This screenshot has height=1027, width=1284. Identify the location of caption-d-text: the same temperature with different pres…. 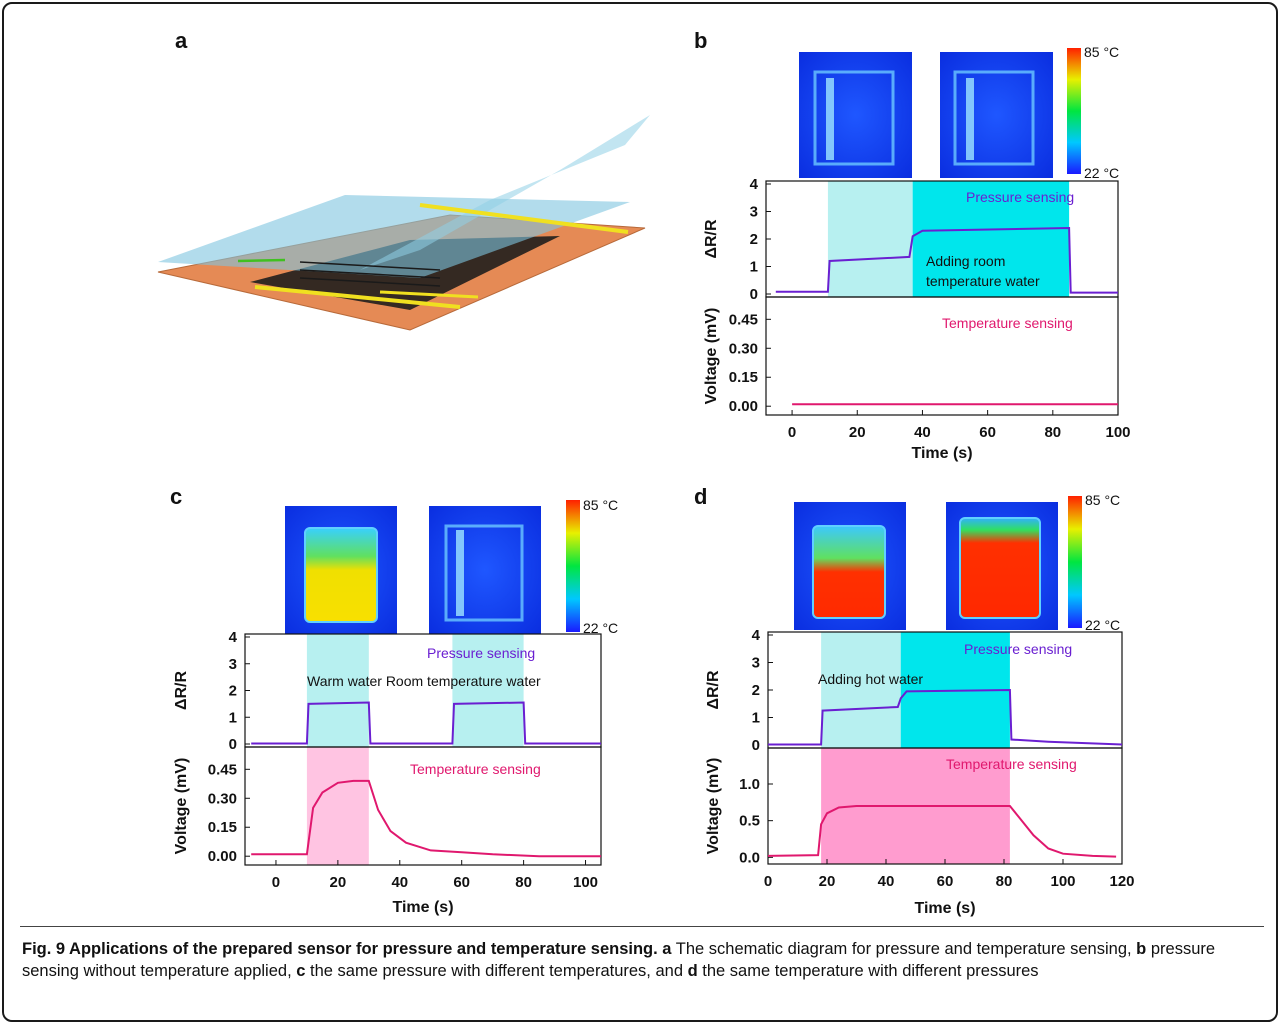
(868, 971).